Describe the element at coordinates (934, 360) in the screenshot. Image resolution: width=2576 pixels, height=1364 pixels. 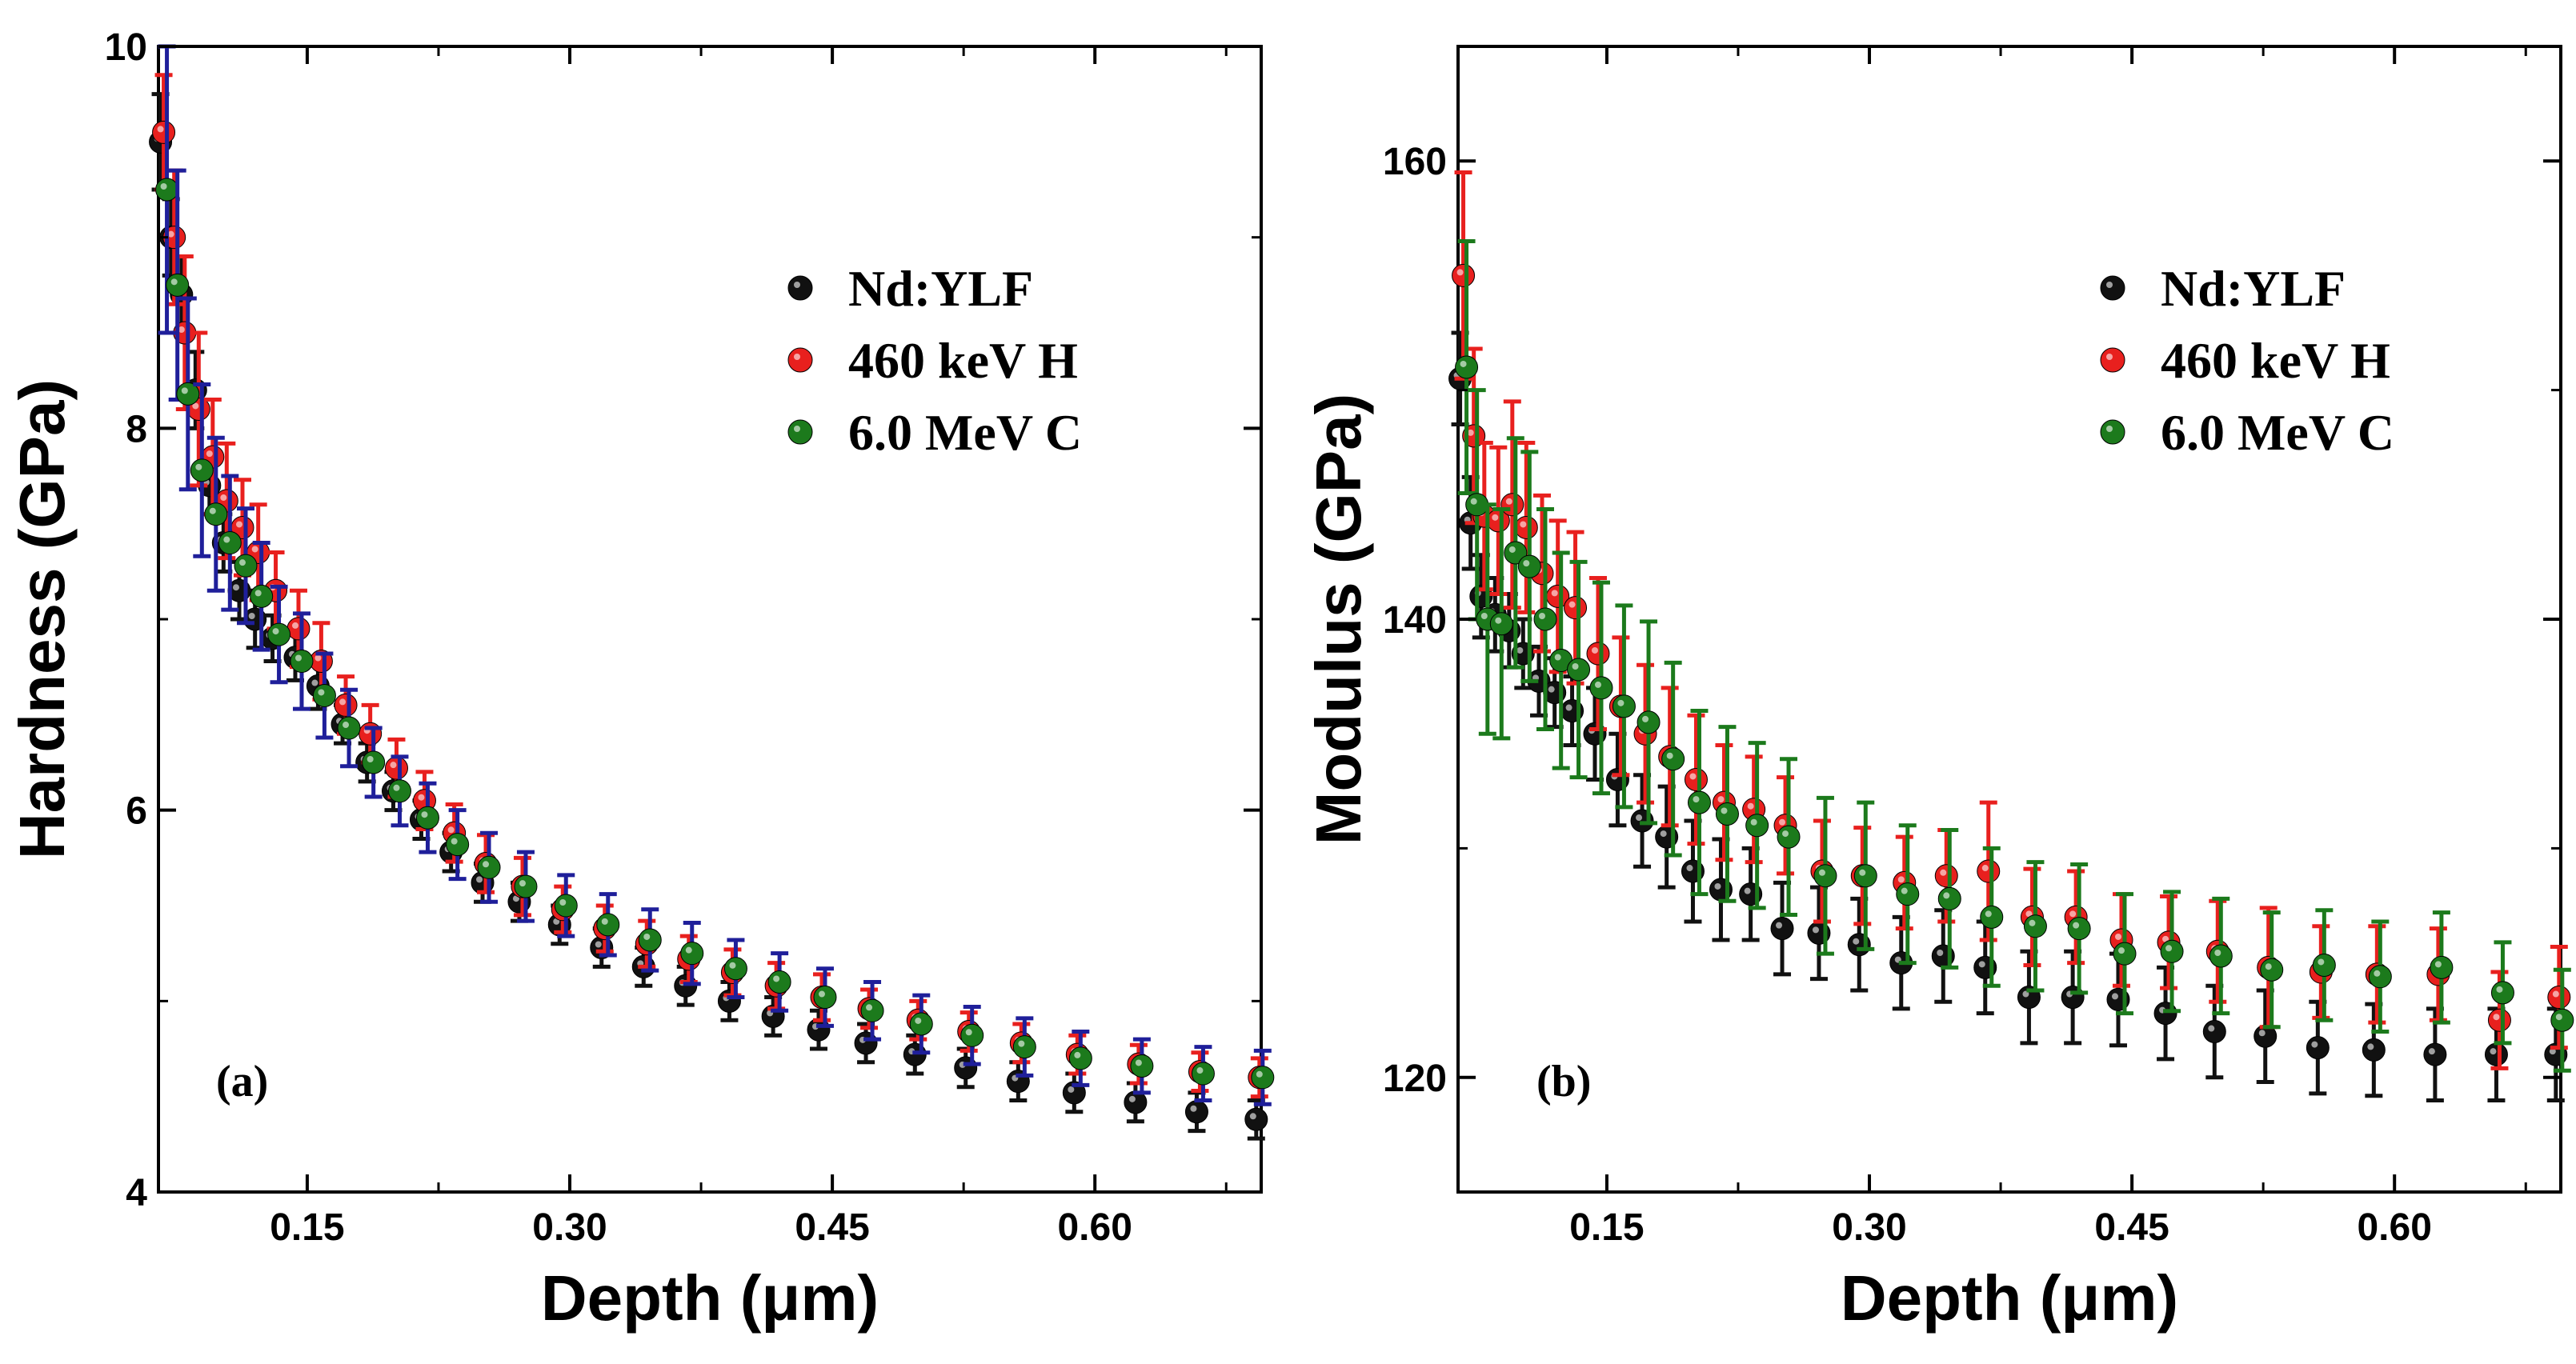
I see `legend-a: Nd:YLF 460 keV H 6.0 MeV C` at that location.